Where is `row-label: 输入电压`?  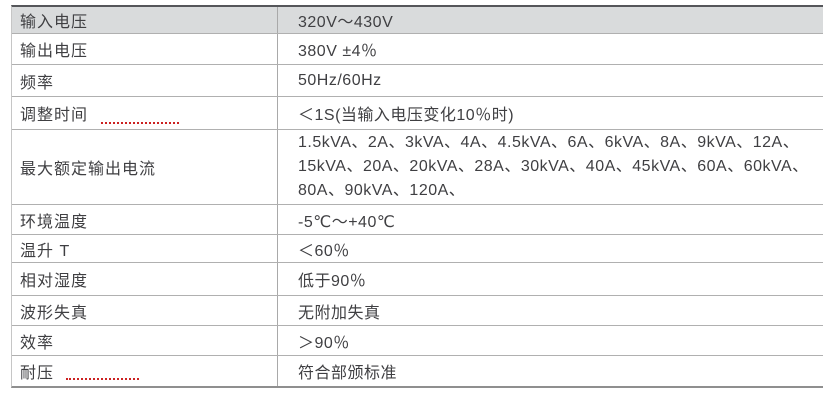
row-label: 输入电压 is located at coordinates (145, 20).